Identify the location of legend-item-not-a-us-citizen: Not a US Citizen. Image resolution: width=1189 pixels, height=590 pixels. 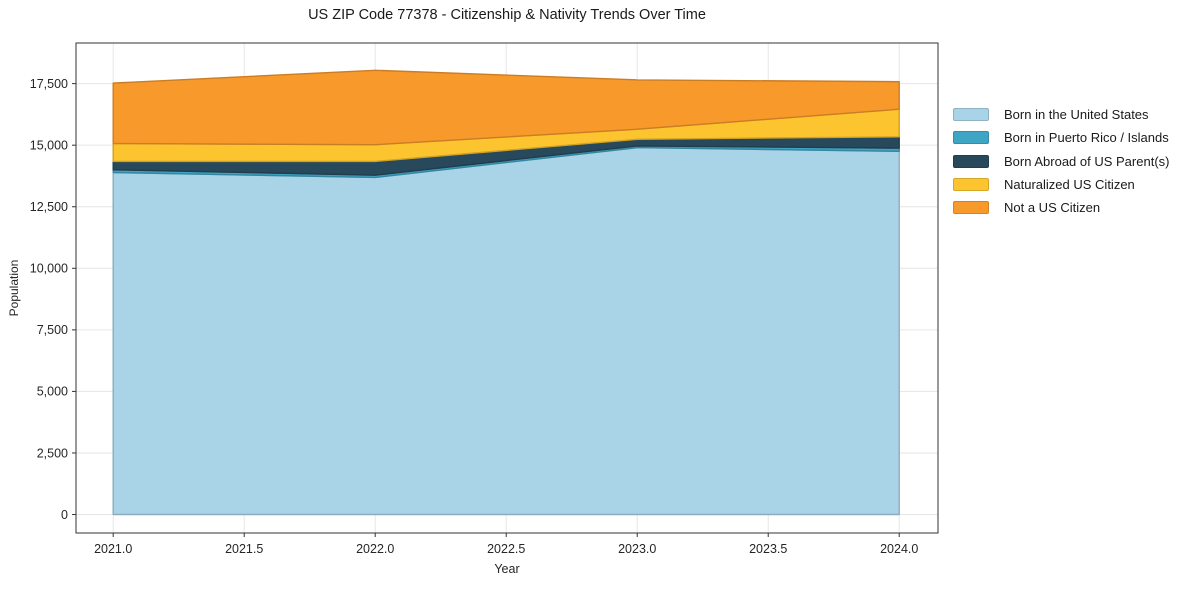
(1061, 207).